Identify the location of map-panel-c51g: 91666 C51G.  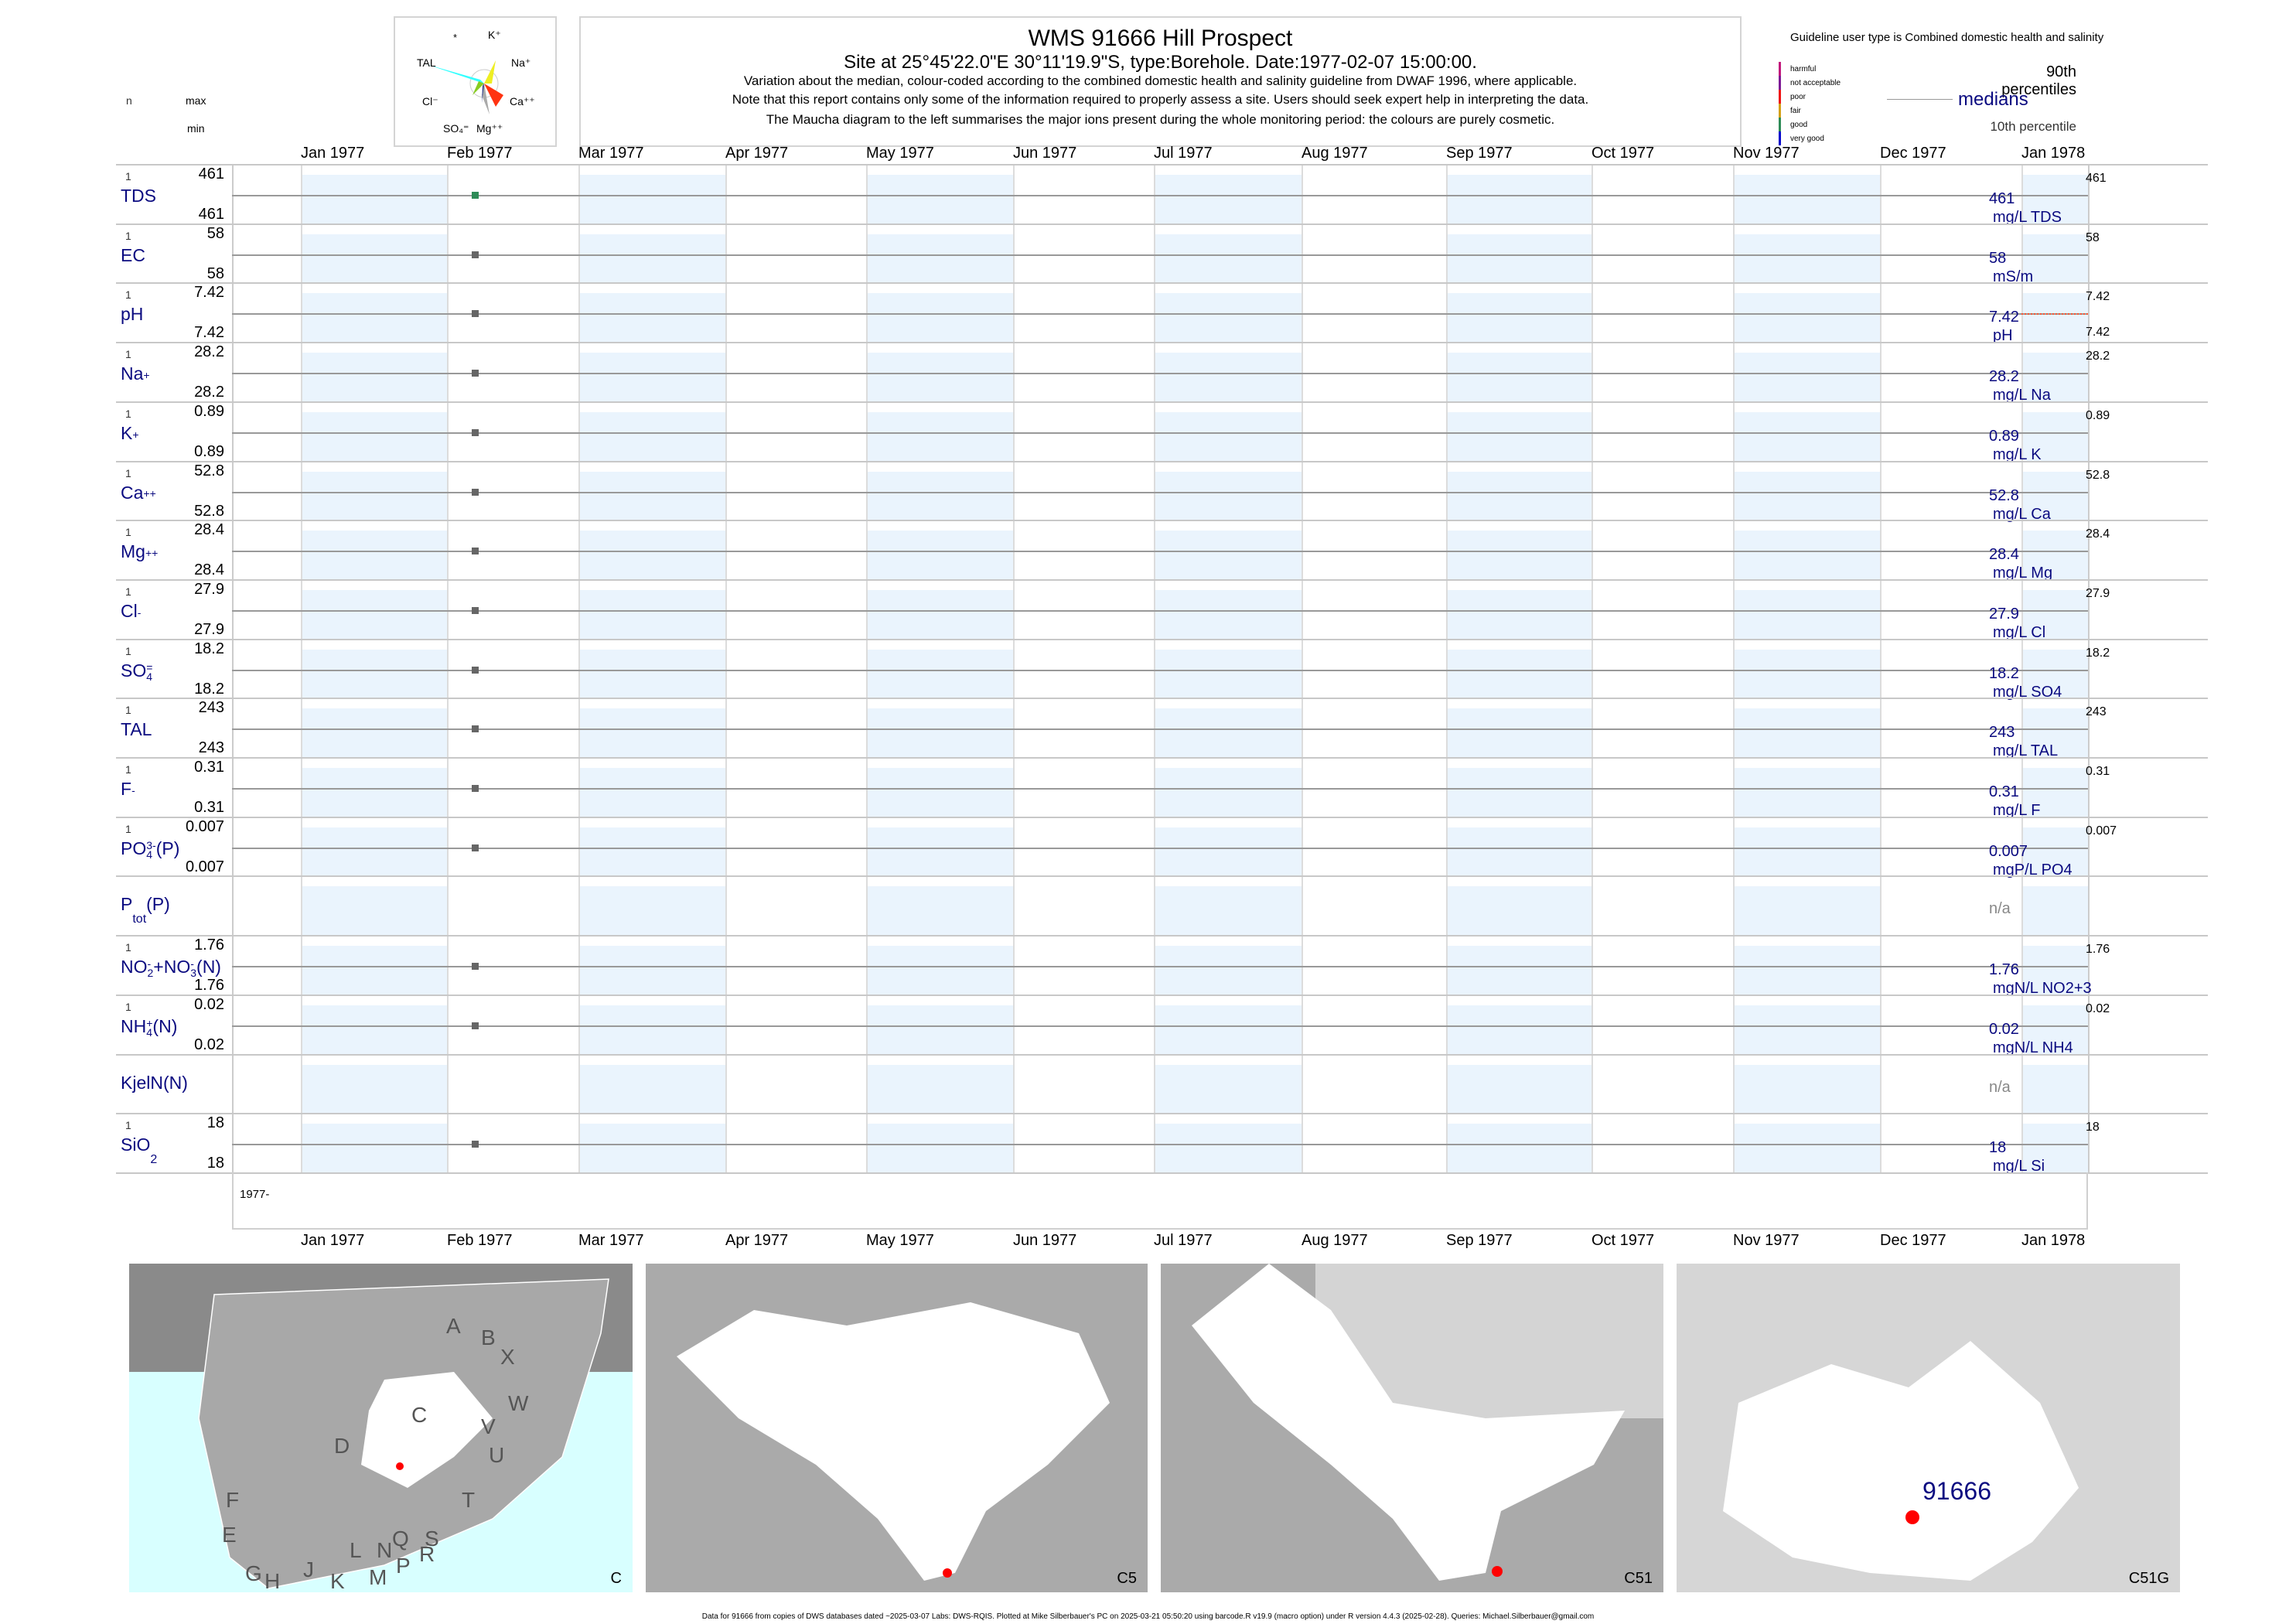
(1928, 1428).